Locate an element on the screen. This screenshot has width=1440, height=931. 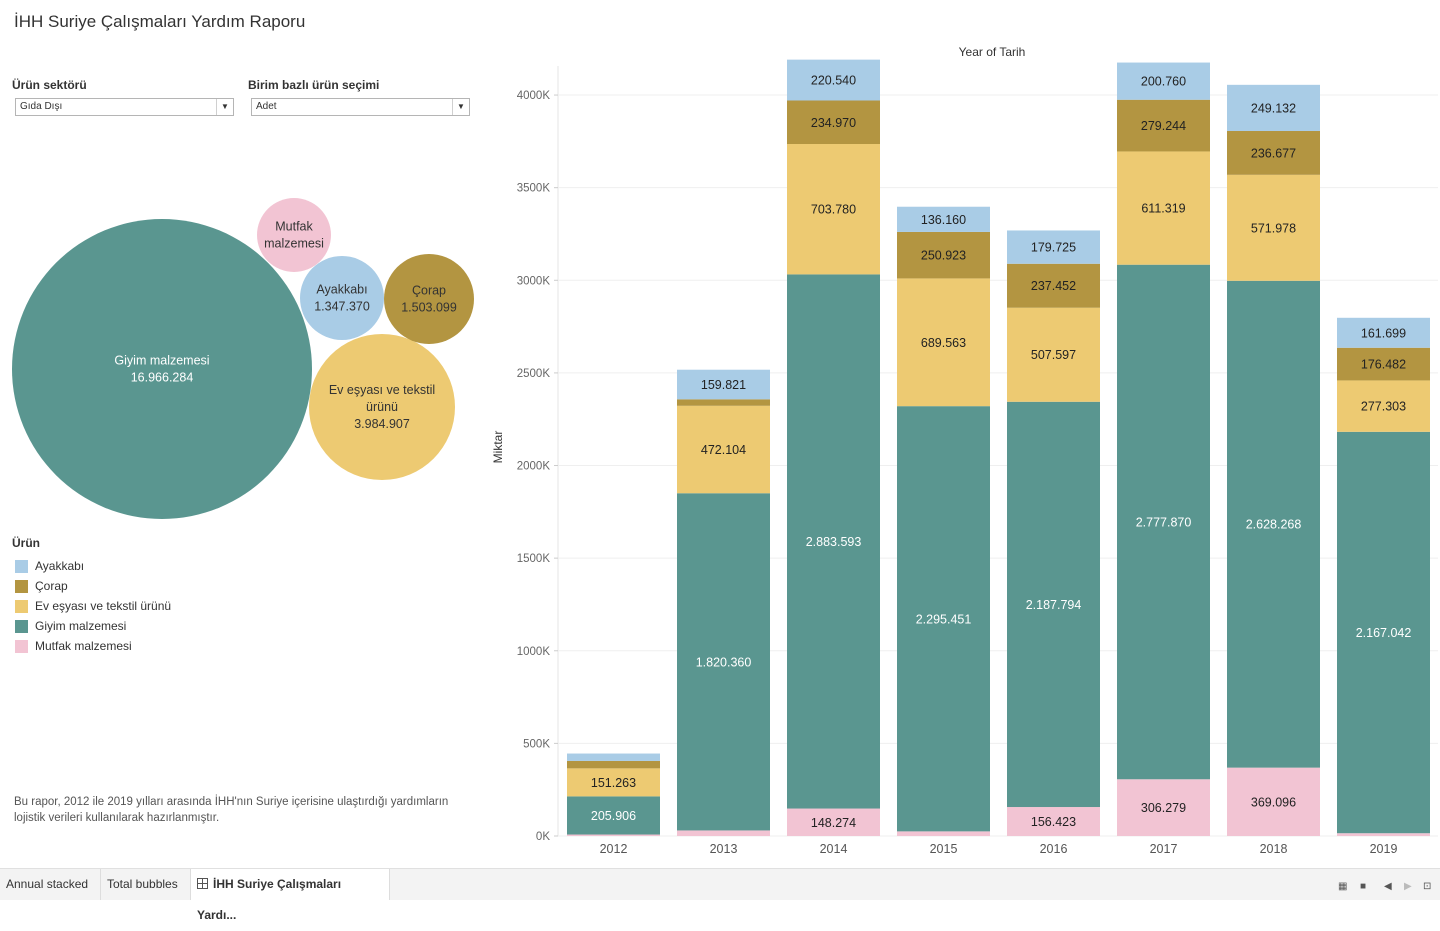
bar-segment-corap-2013 is located at coordinates (723, 402).